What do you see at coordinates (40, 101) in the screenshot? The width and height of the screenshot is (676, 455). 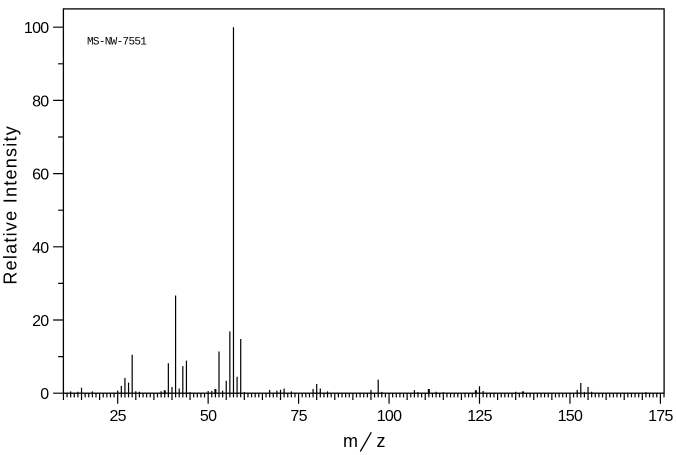 I see `svg-text: 80` at bounding box center [40, 101].